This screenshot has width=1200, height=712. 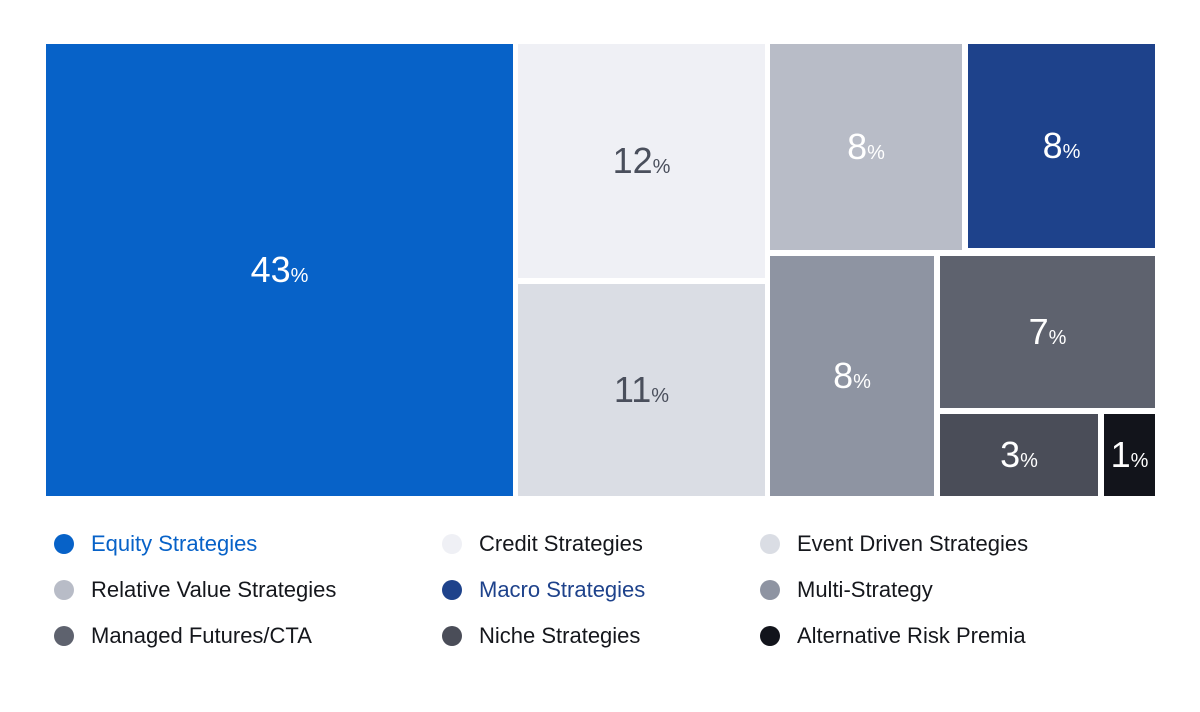 I want to click on tile-value: 43, so click(x=270, y=269).